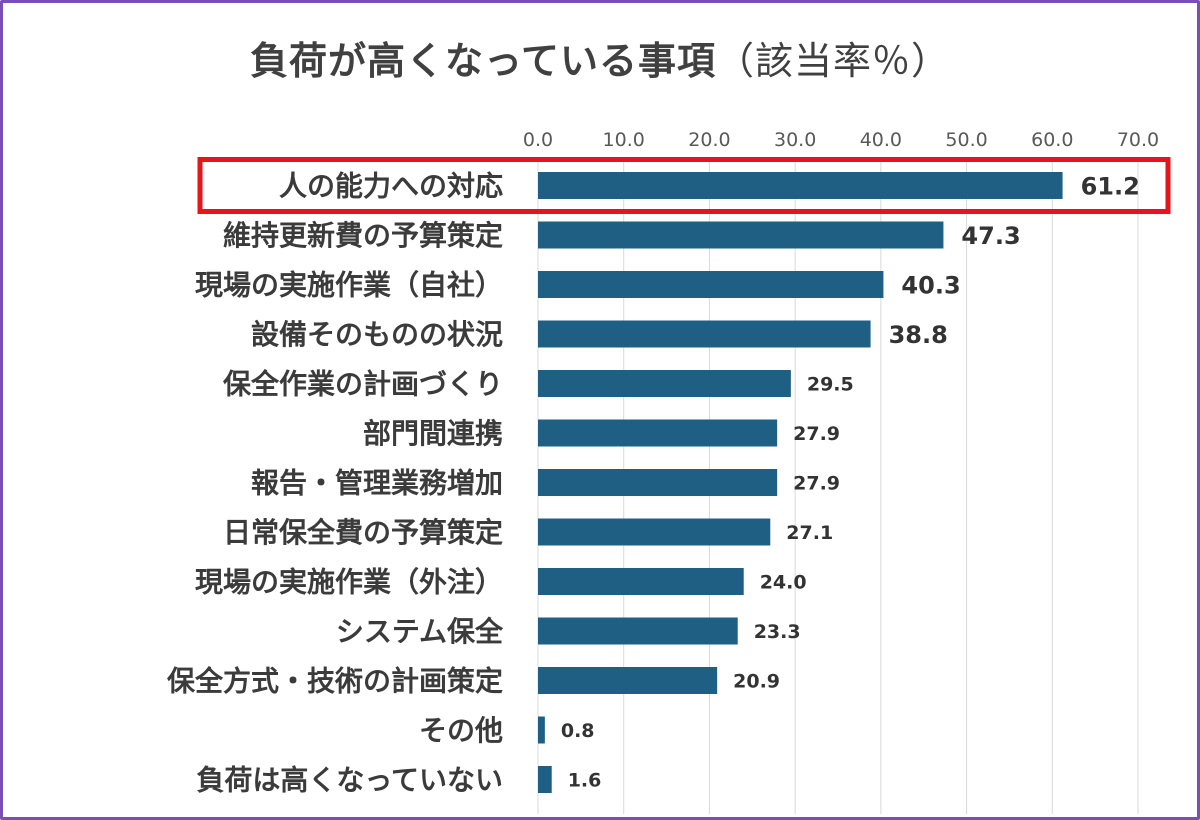  I want to click on category-label: 保全作業の計画づくり, so click(363, 384).